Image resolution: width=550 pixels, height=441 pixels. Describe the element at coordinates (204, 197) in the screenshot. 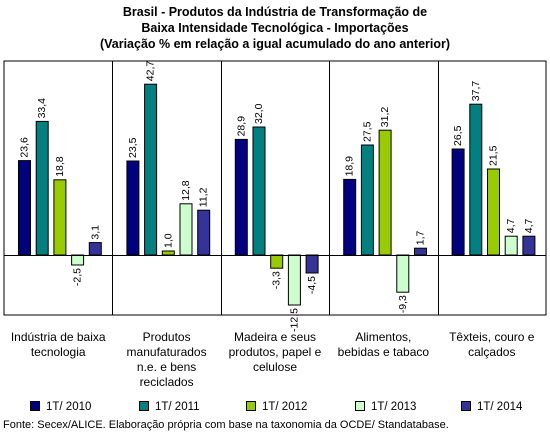

I see `data-label: 11,2` at that location.